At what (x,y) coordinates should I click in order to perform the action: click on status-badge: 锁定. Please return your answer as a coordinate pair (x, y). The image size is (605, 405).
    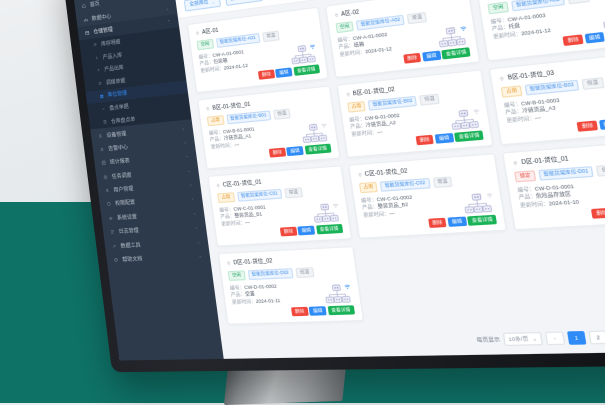
    Looking at the image, I should click on (526, 176).